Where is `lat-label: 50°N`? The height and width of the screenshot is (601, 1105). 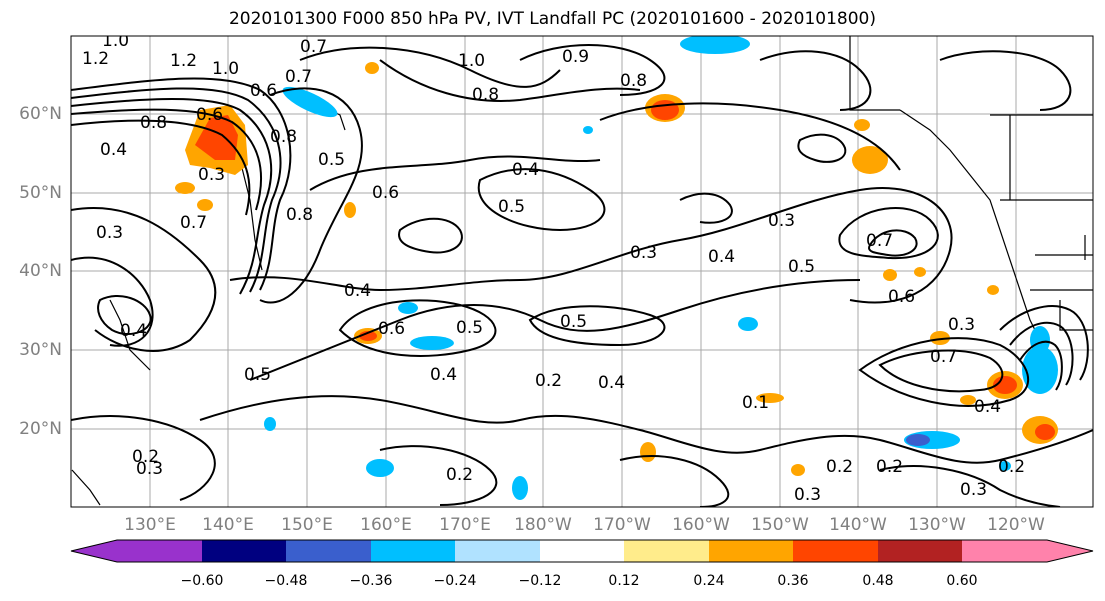 lat-label: 50°N is located at coordinates (40, 193).